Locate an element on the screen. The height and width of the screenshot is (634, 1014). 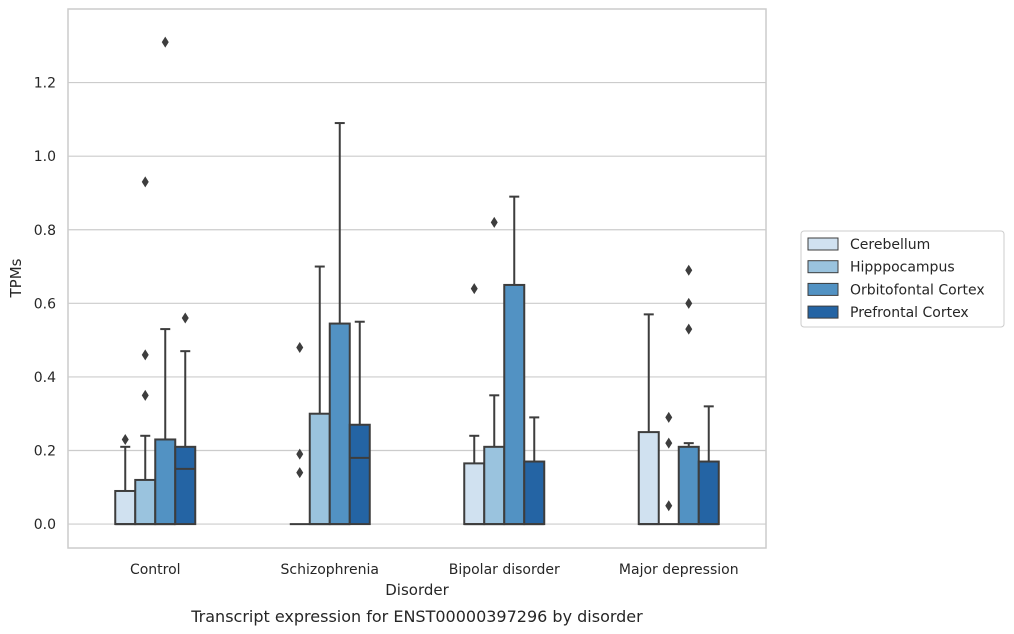
y-tick-label: 0.4 is located at coordinates (45, 378).